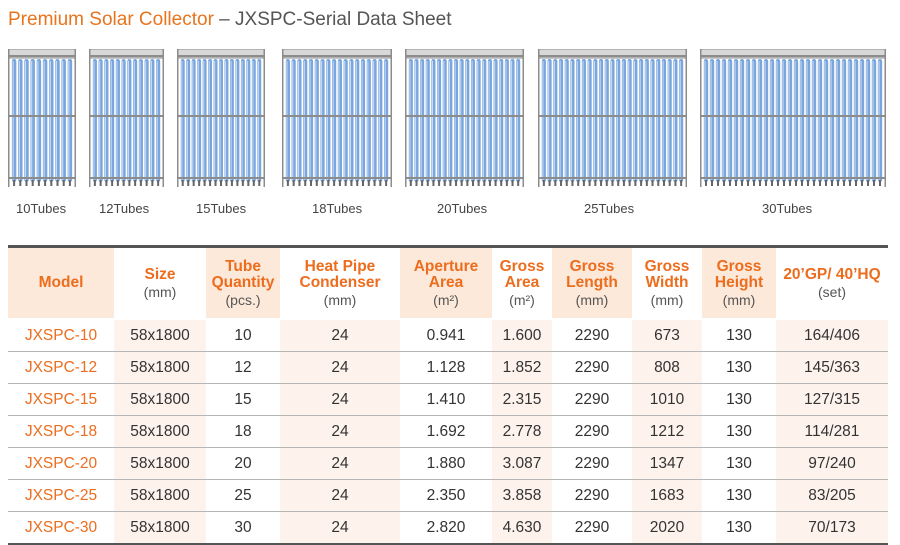 This screenshot has width=900, height=545. What do you see at coordinates (160, 282) in the screenshot?
I see `column-header: Size (mm)` at bounding box center [160, 282].